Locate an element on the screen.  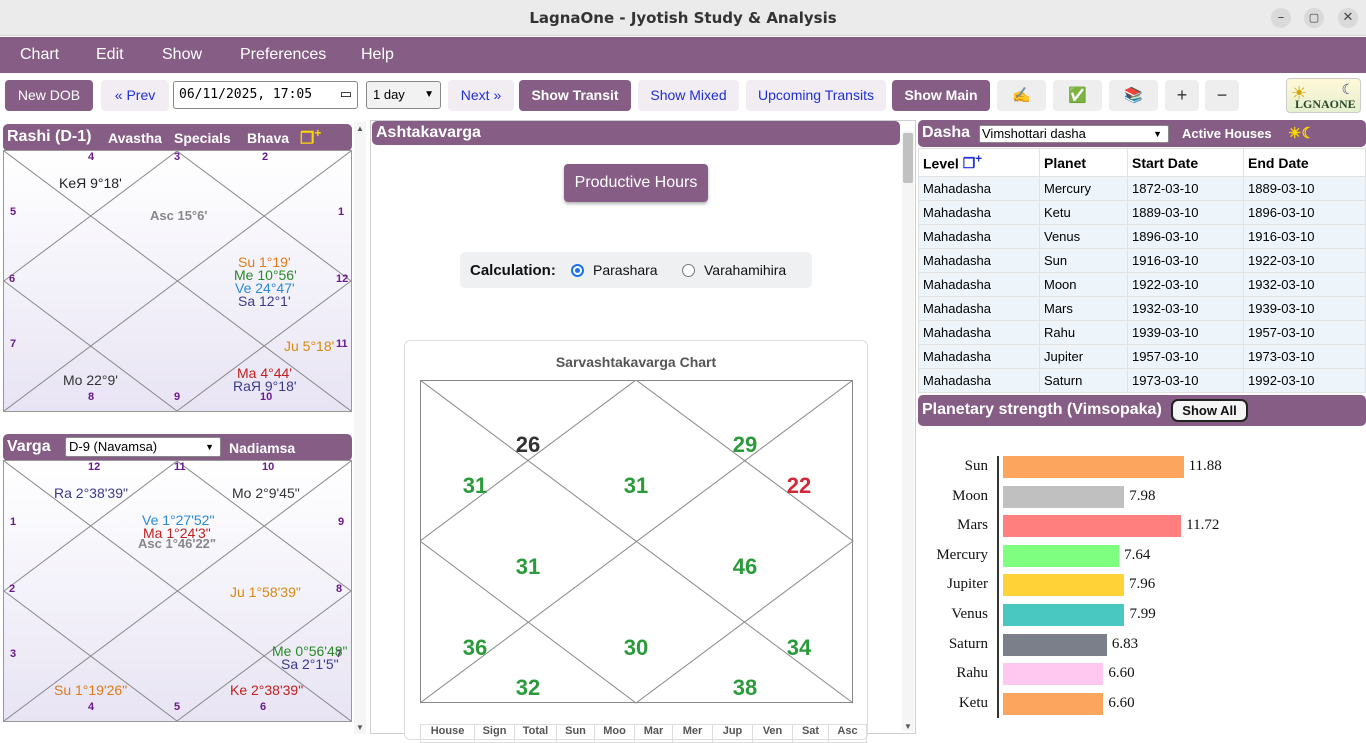
sarvashtakavarga-chart is located at coordinates (637, 542).